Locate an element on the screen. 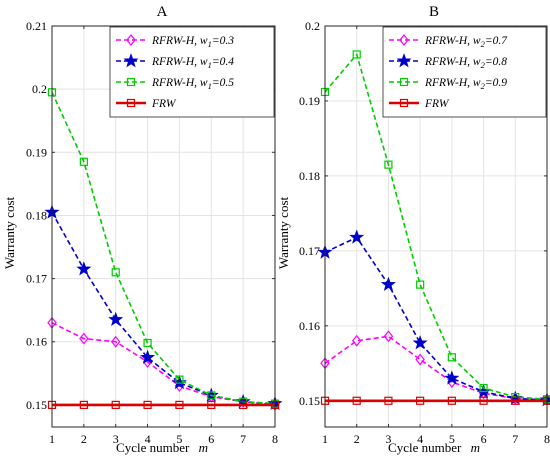 Image resolution: width=550 pixels, height=472 pixels. legend-label: RFRW-H, w1=0.5 is located at coordinates (192, 84).